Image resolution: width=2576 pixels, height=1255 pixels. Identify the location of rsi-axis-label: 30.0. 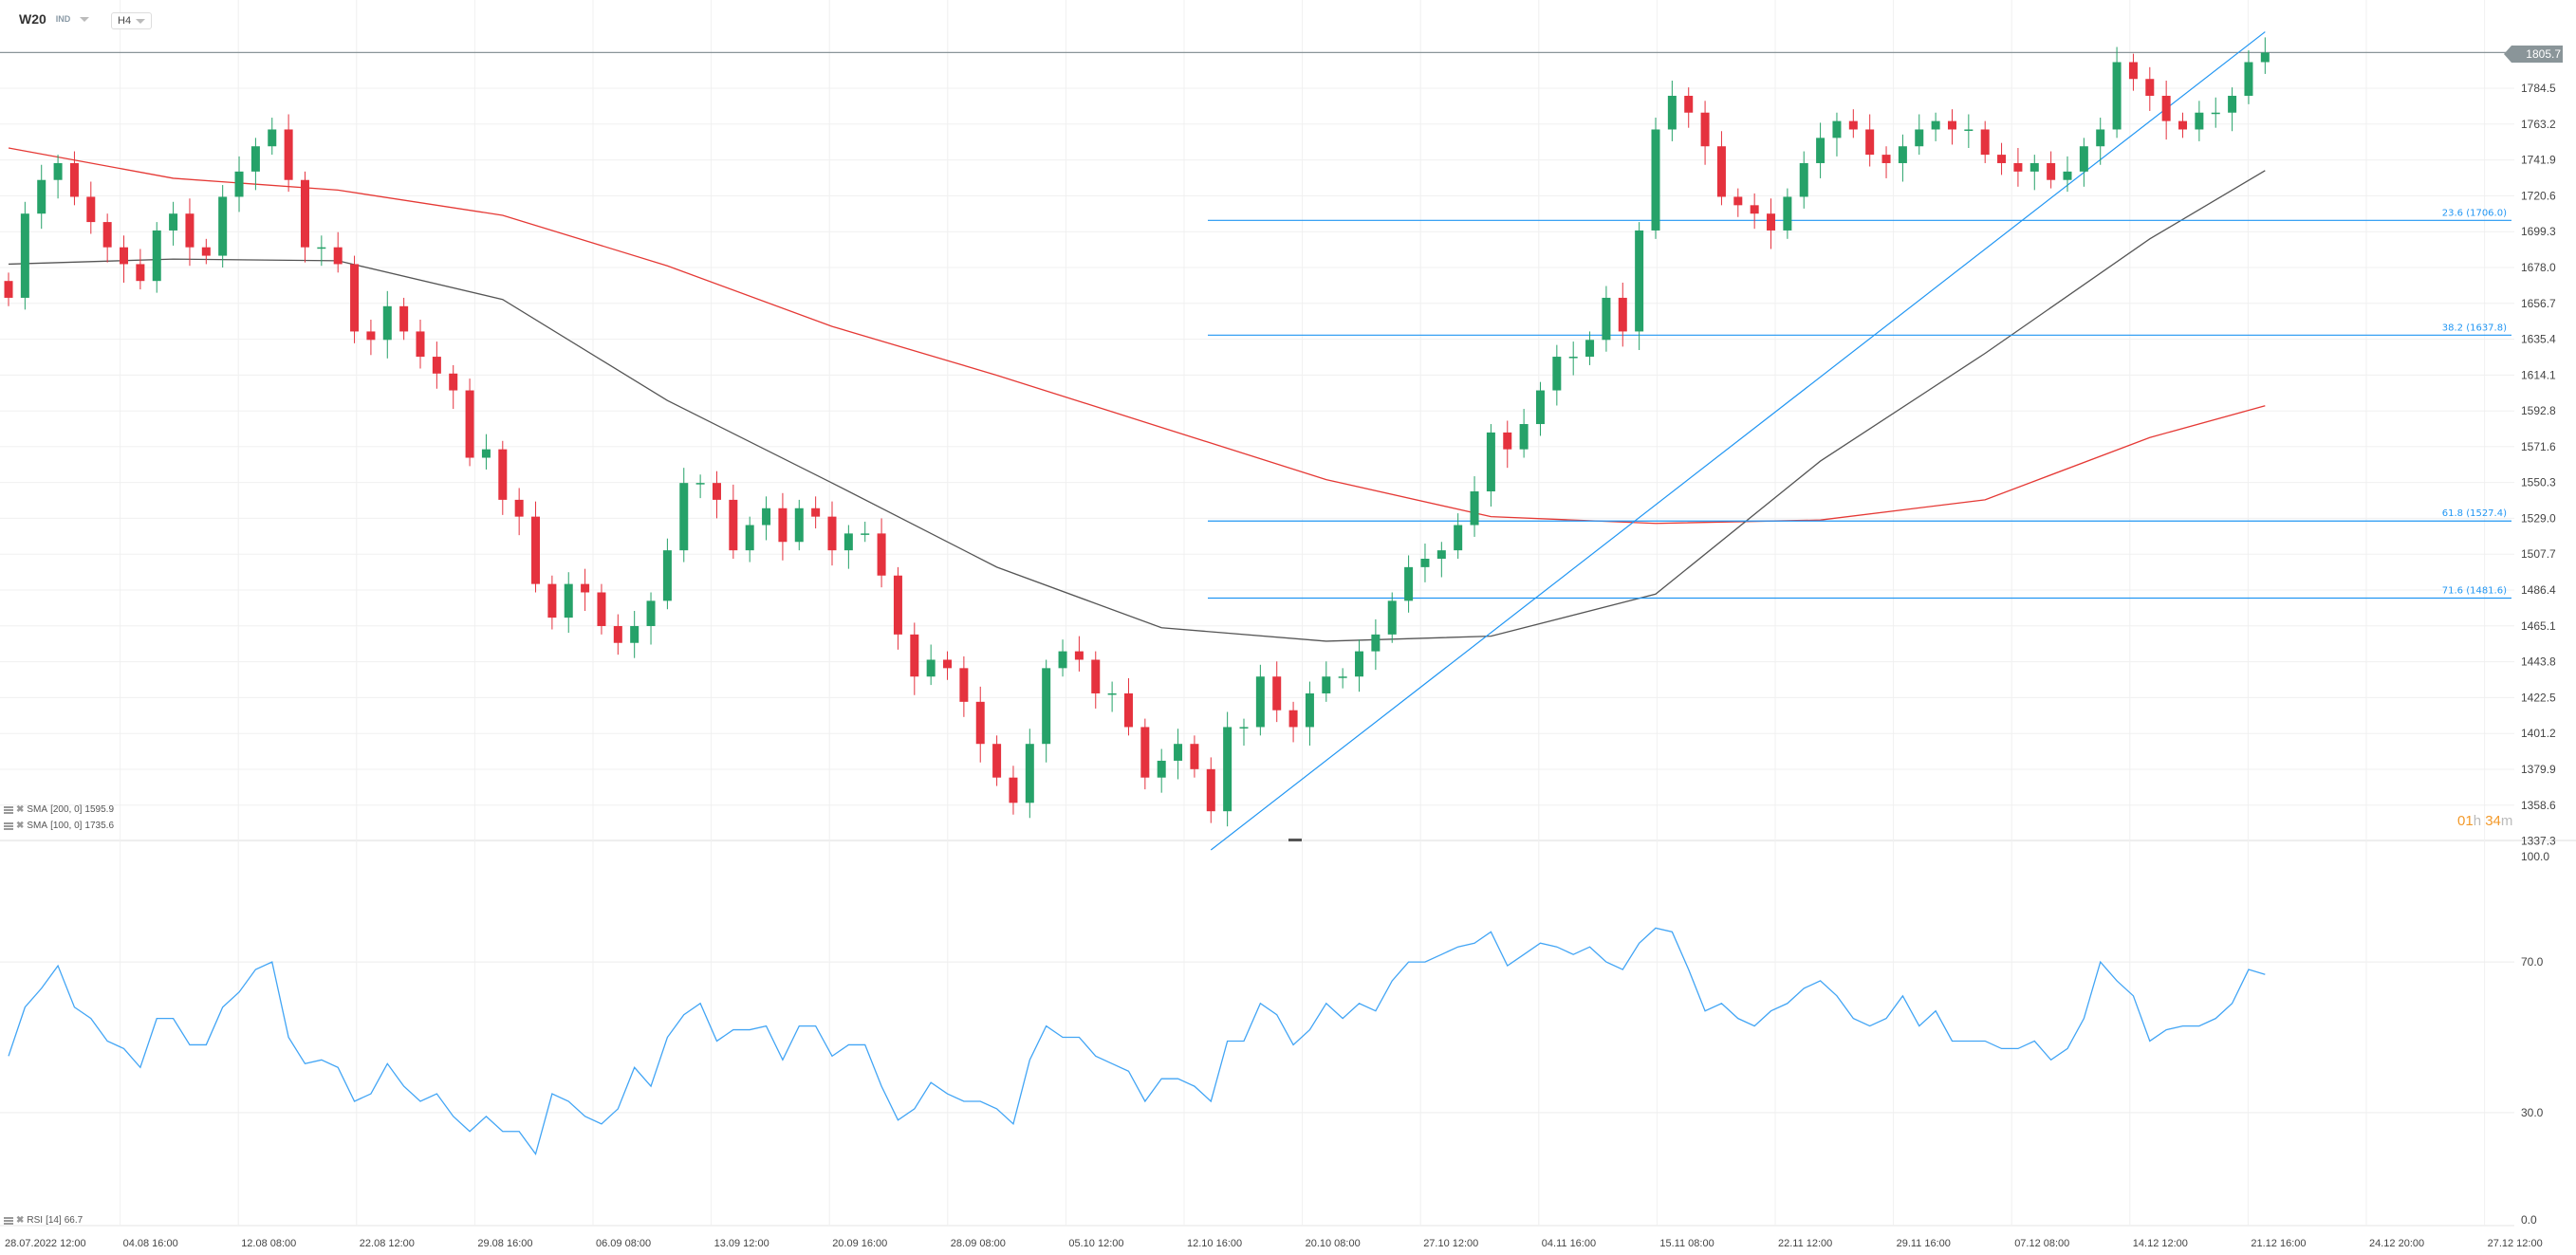
(2532, 1112).